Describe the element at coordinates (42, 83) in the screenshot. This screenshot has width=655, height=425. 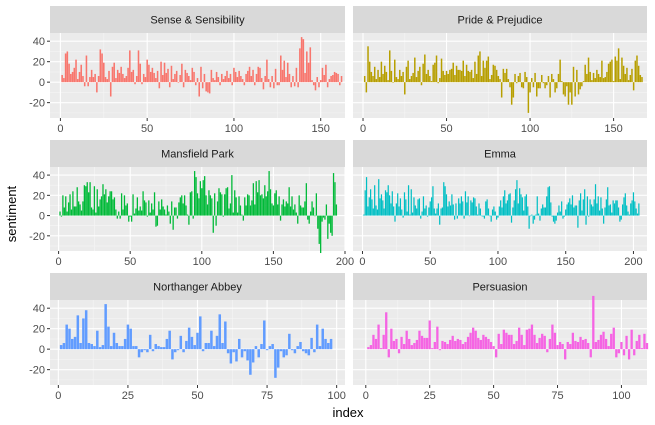
I see `y-tick-label: 0` at that location.